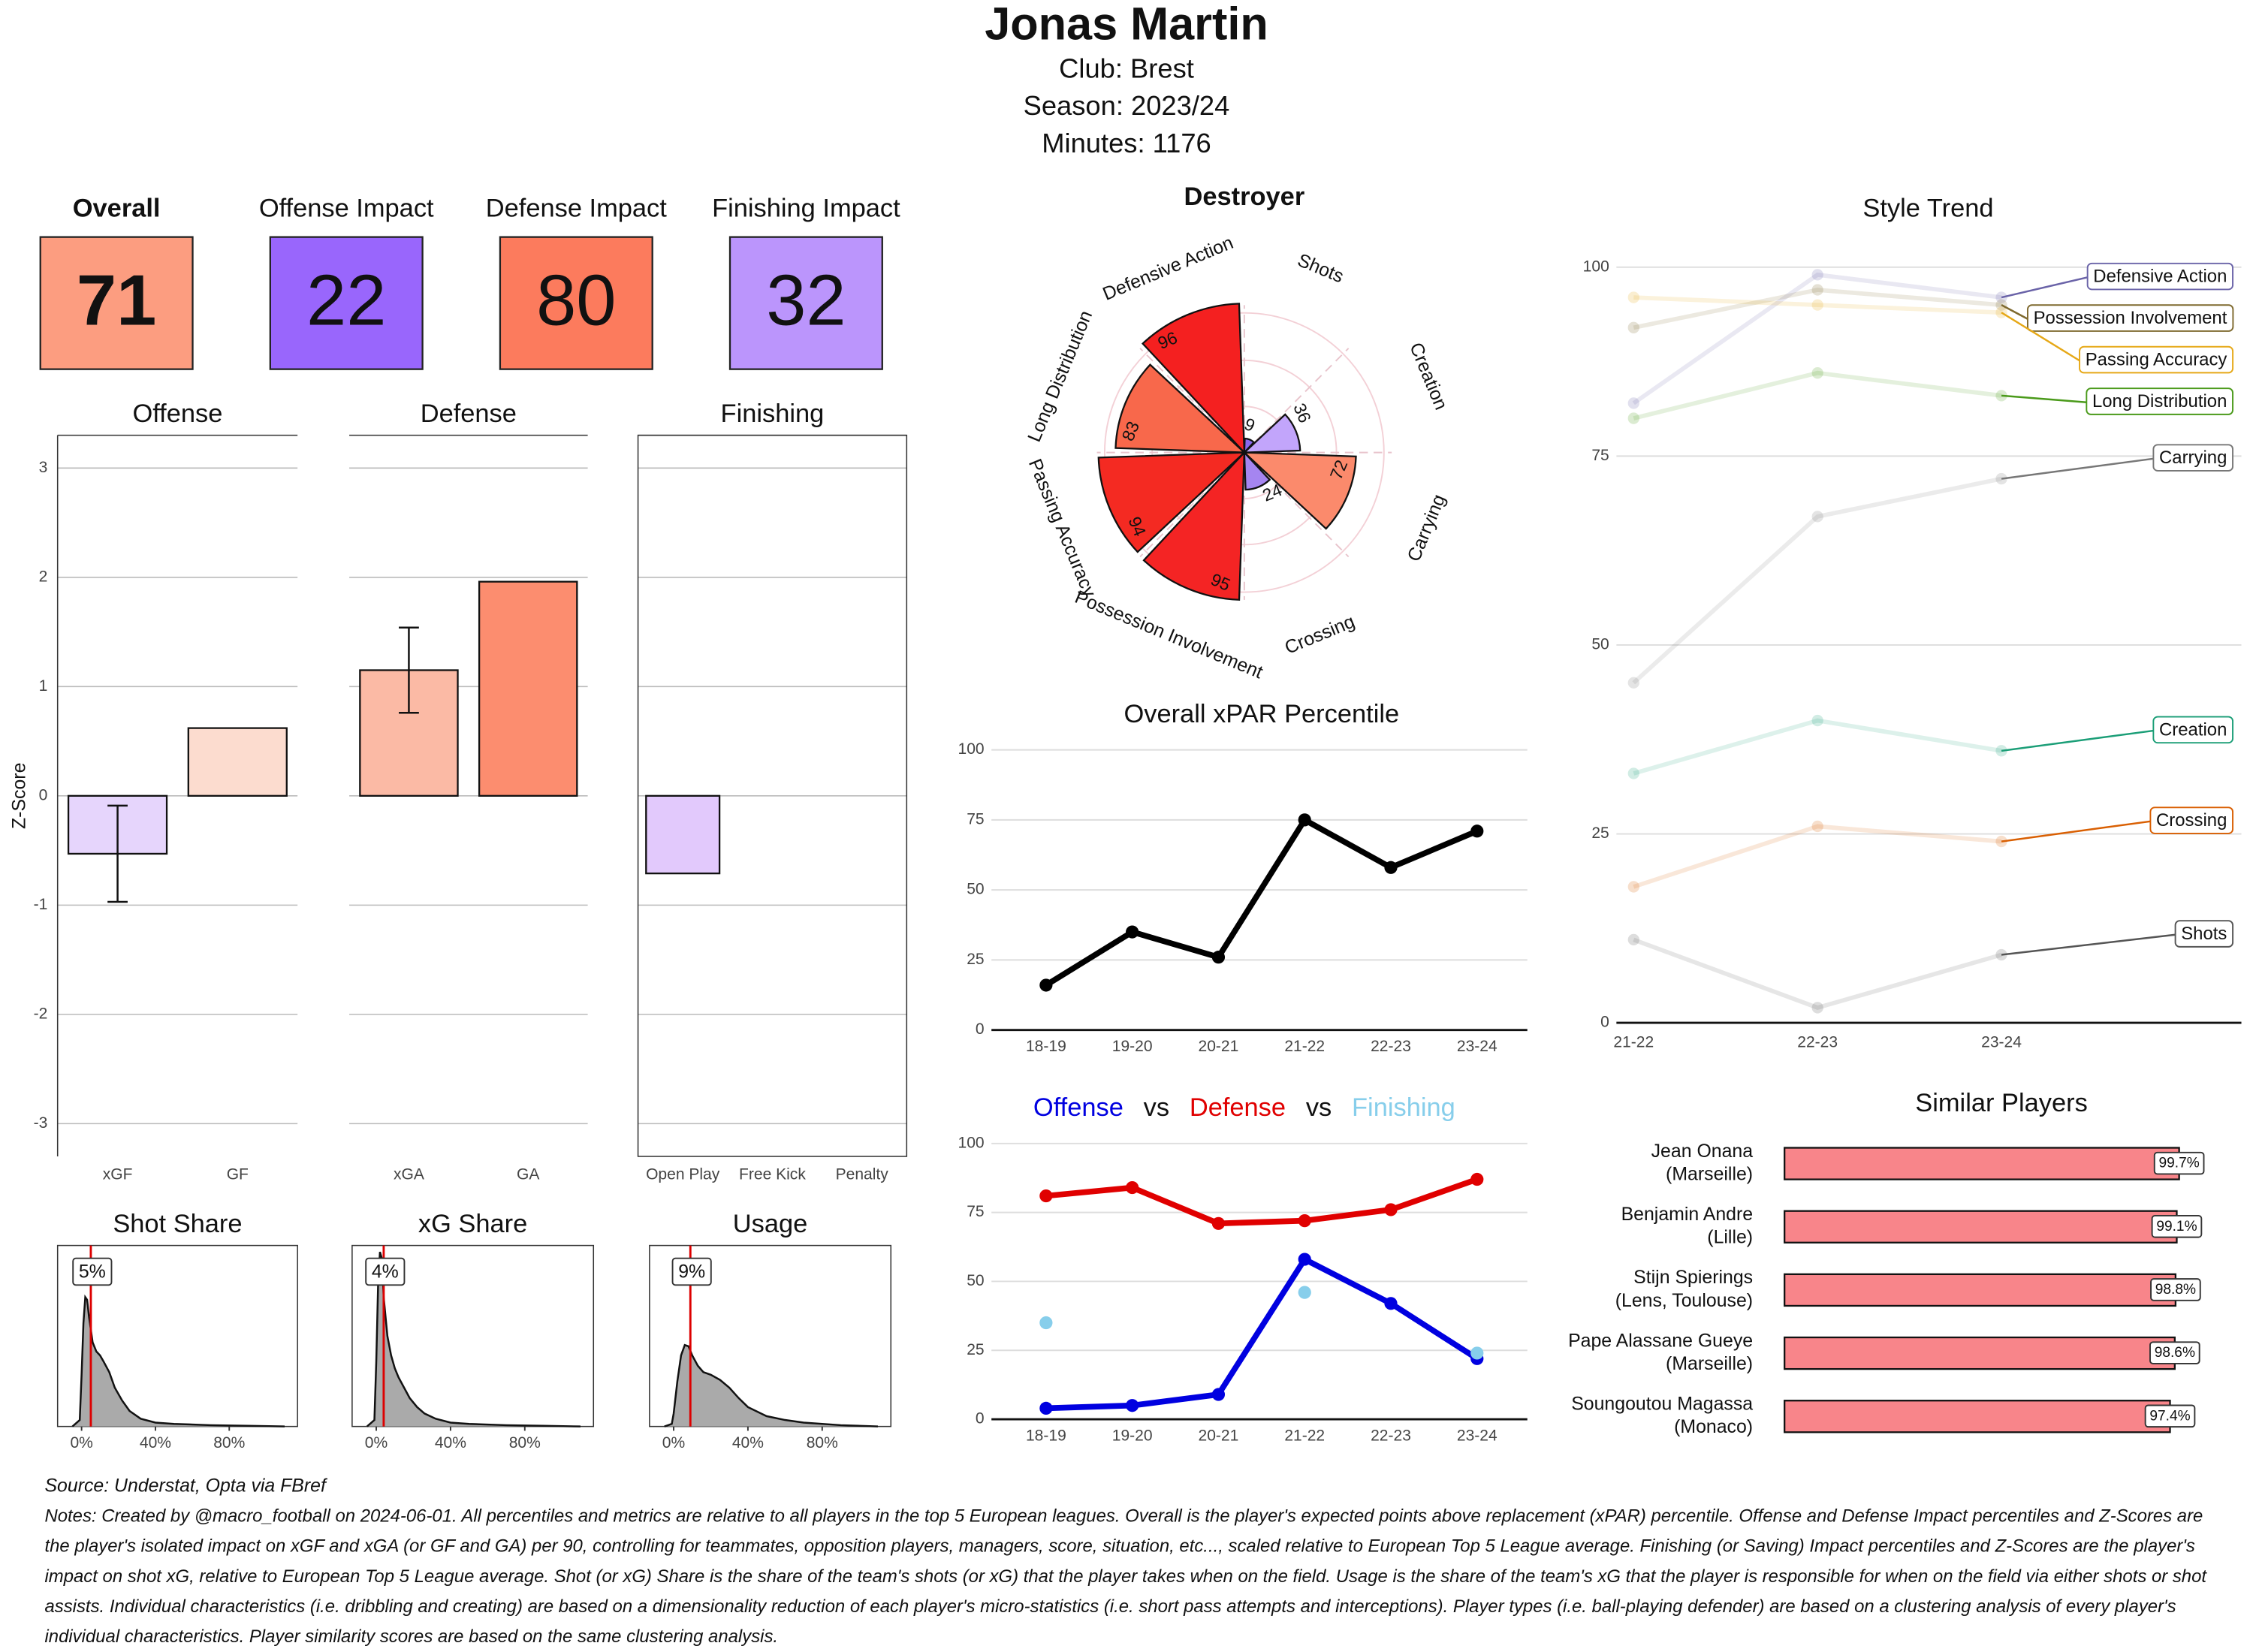 Image resolution: width=2253 pixels, height=1652 pixels. What do you see at coordinates (1703, 1151) in the screenshot?
I see `player-name: Jean Onana` at bounding box center [1703, 1151].